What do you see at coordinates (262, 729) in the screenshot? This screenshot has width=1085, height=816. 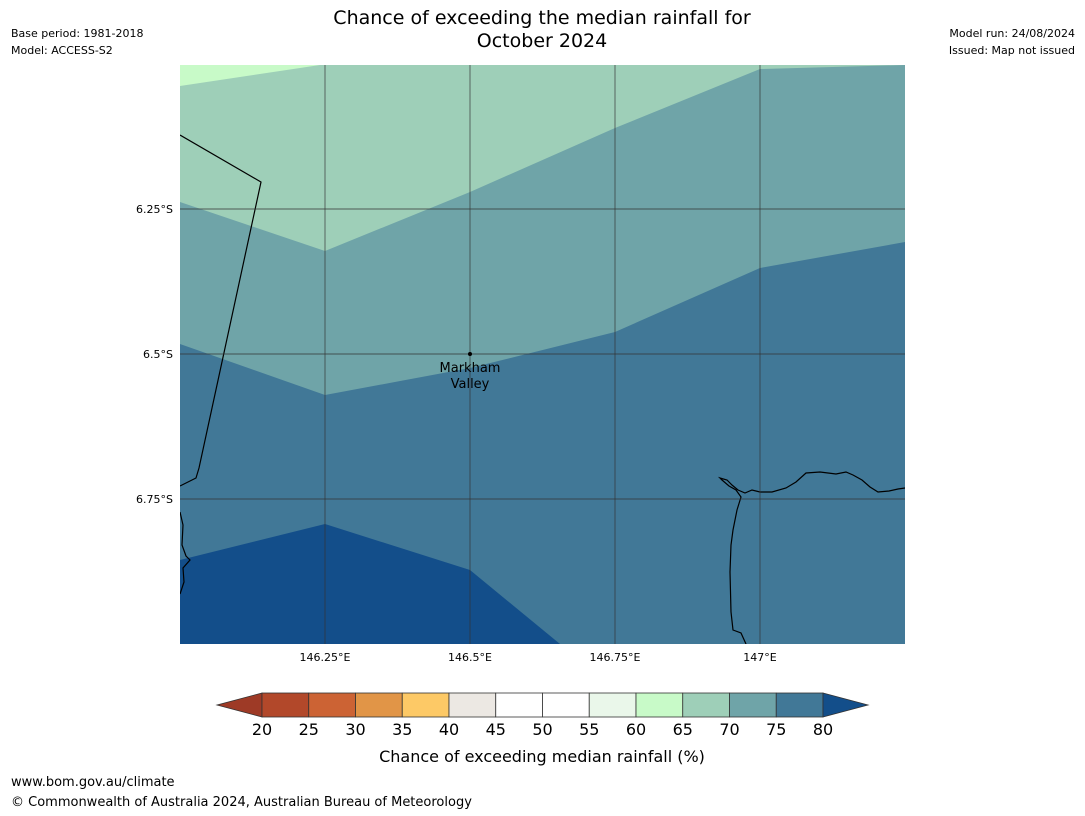 I see `colorbar-tick-label: 20` at bounding box center [262, 729].